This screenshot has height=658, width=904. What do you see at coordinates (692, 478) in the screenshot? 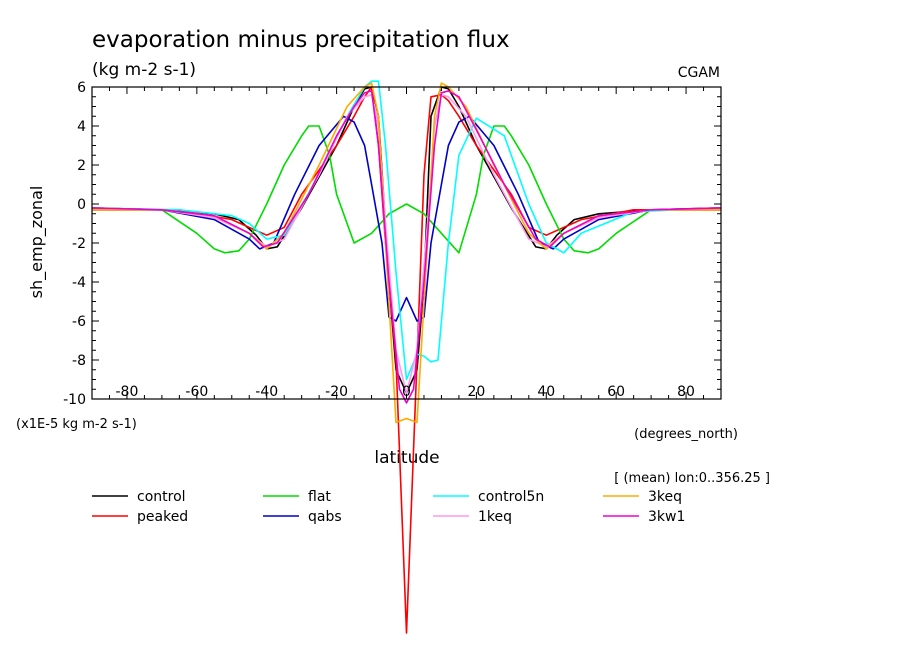
I see `region-note: [ (mean) lon:0..356.25 ]` at bounding box center [692, 478].